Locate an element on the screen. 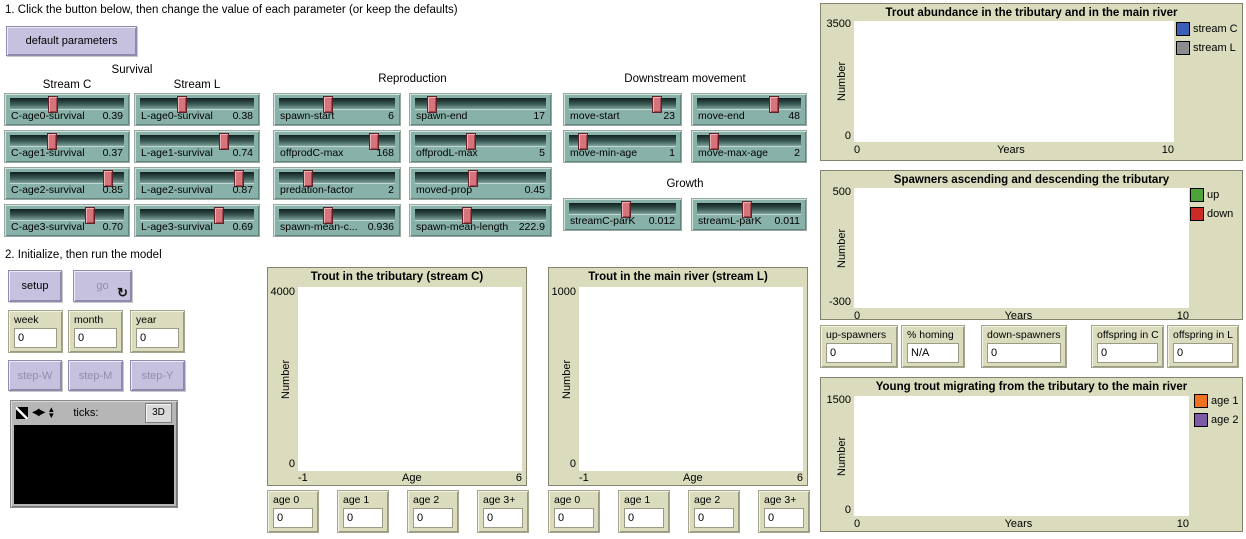  slider-spawn-mean-c: spawn-mean-c... 0.936 is located at coordinates (337, 220).